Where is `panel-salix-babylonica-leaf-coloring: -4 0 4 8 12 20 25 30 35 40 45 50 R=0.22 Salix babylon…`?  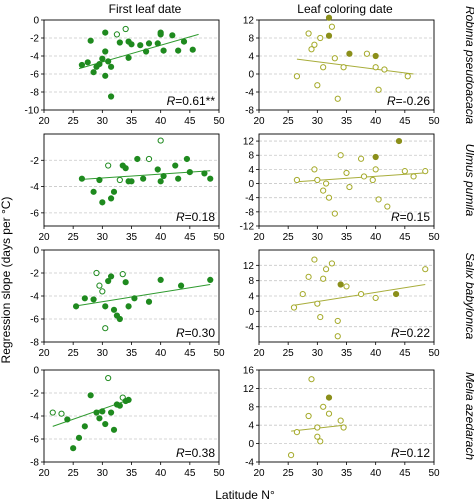
panel-salix-babylonica-leaf-coloring: -4 0 4 8 12 20 25 30 35 40 45 50 R=0.22 Salix babylon… is located at coordinates (358, 304).